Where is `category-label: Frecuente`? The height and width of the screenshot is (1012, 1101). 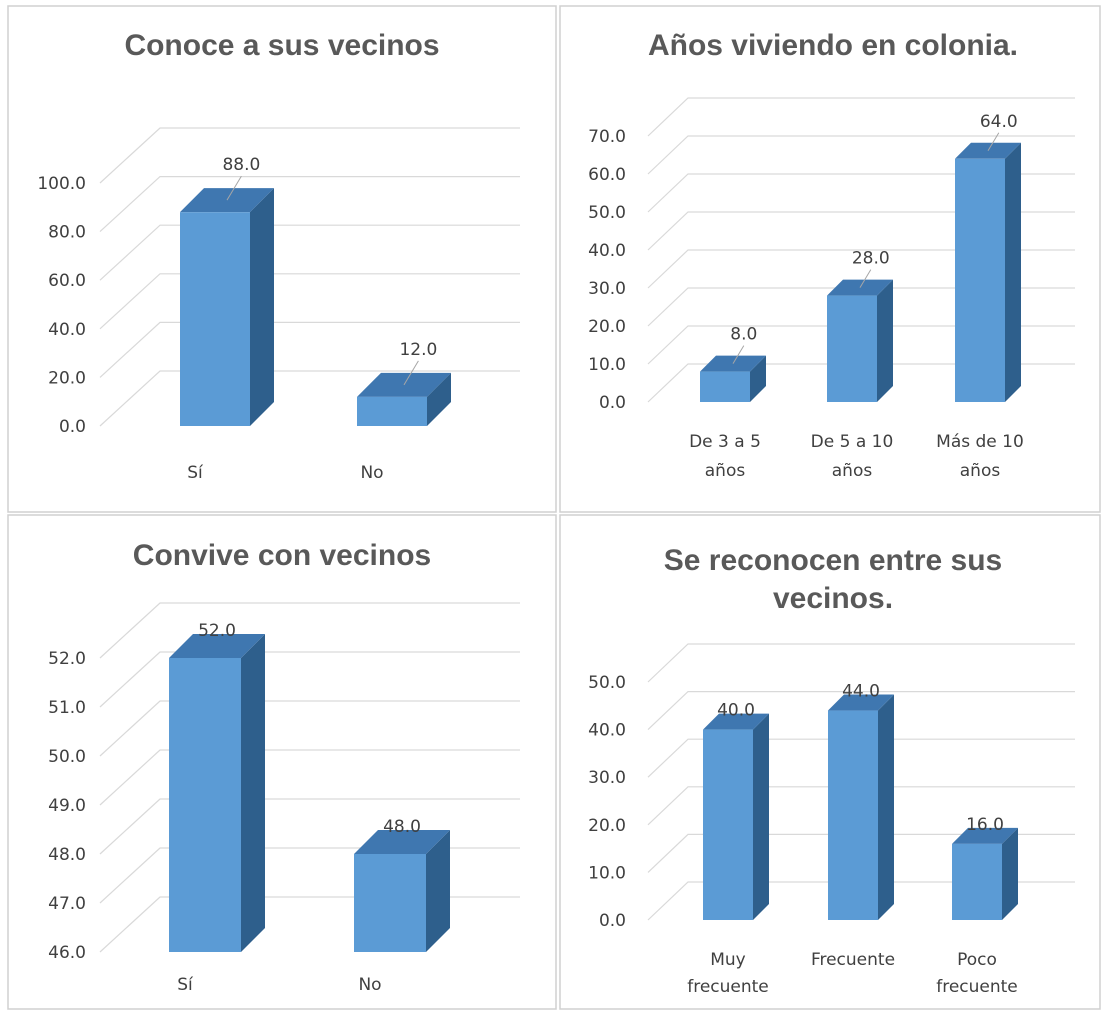
category-label: Frecuente is located at coordinates (853, 960).